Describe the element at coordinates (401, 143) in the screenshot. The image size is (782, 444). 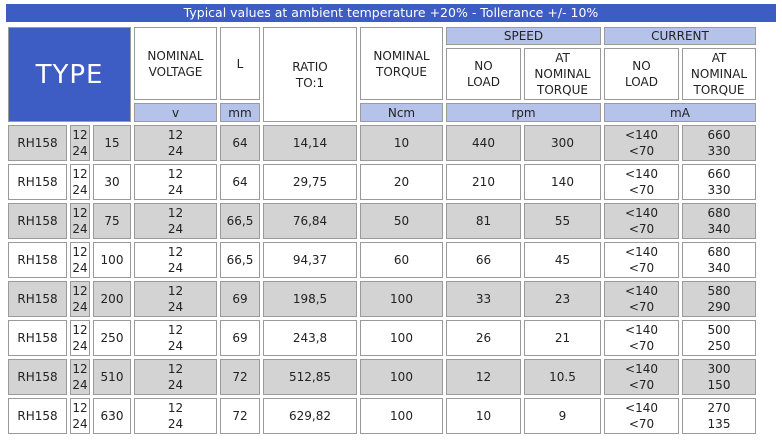
I see `nominal-torque-cell: 10` at that location.